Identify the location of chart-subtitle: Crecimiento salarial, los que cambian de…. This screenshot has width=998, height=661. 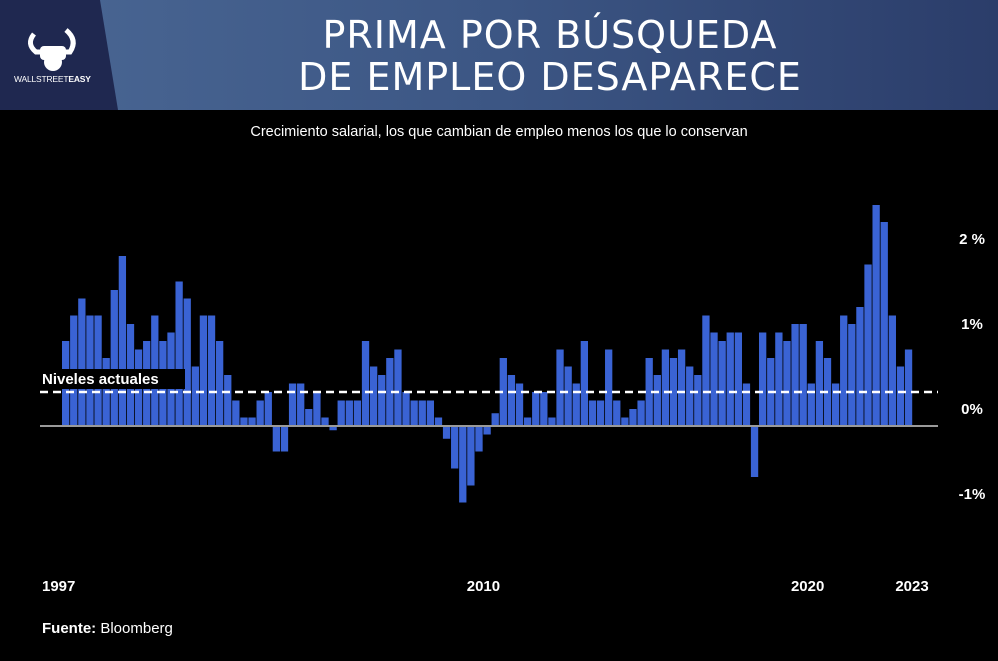
(499, 132).